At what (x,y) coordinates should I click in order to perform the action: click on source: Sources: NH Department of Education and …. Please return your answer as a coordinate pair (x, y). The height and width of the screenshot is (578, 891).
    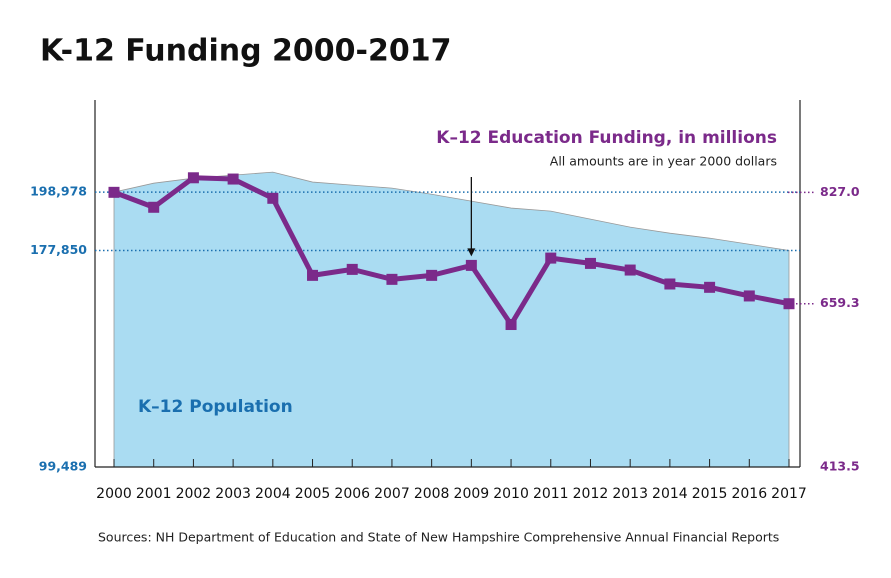
    Looking at the image, I should click on (438, 537).